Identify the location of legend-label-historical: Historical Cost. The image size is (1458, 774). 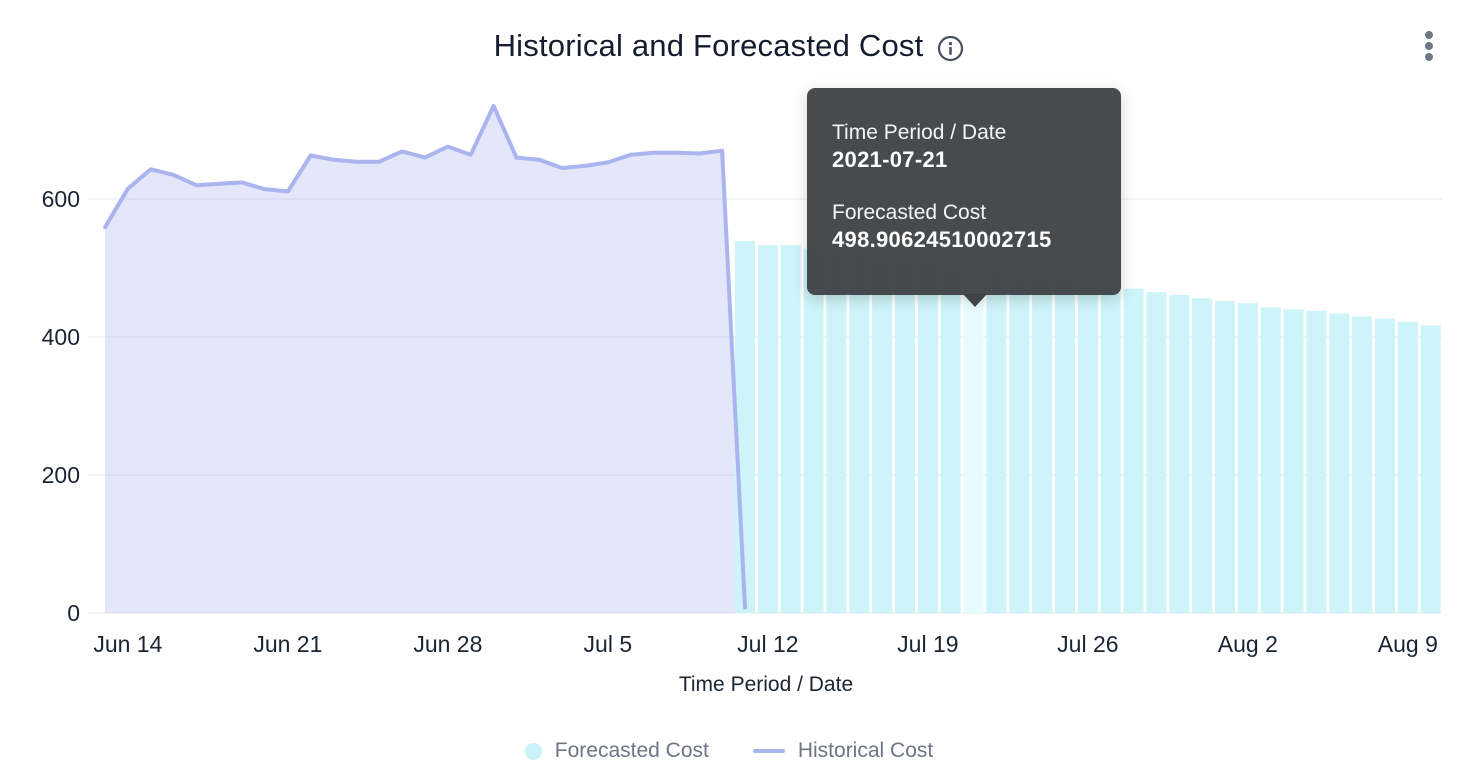
(865, 750).